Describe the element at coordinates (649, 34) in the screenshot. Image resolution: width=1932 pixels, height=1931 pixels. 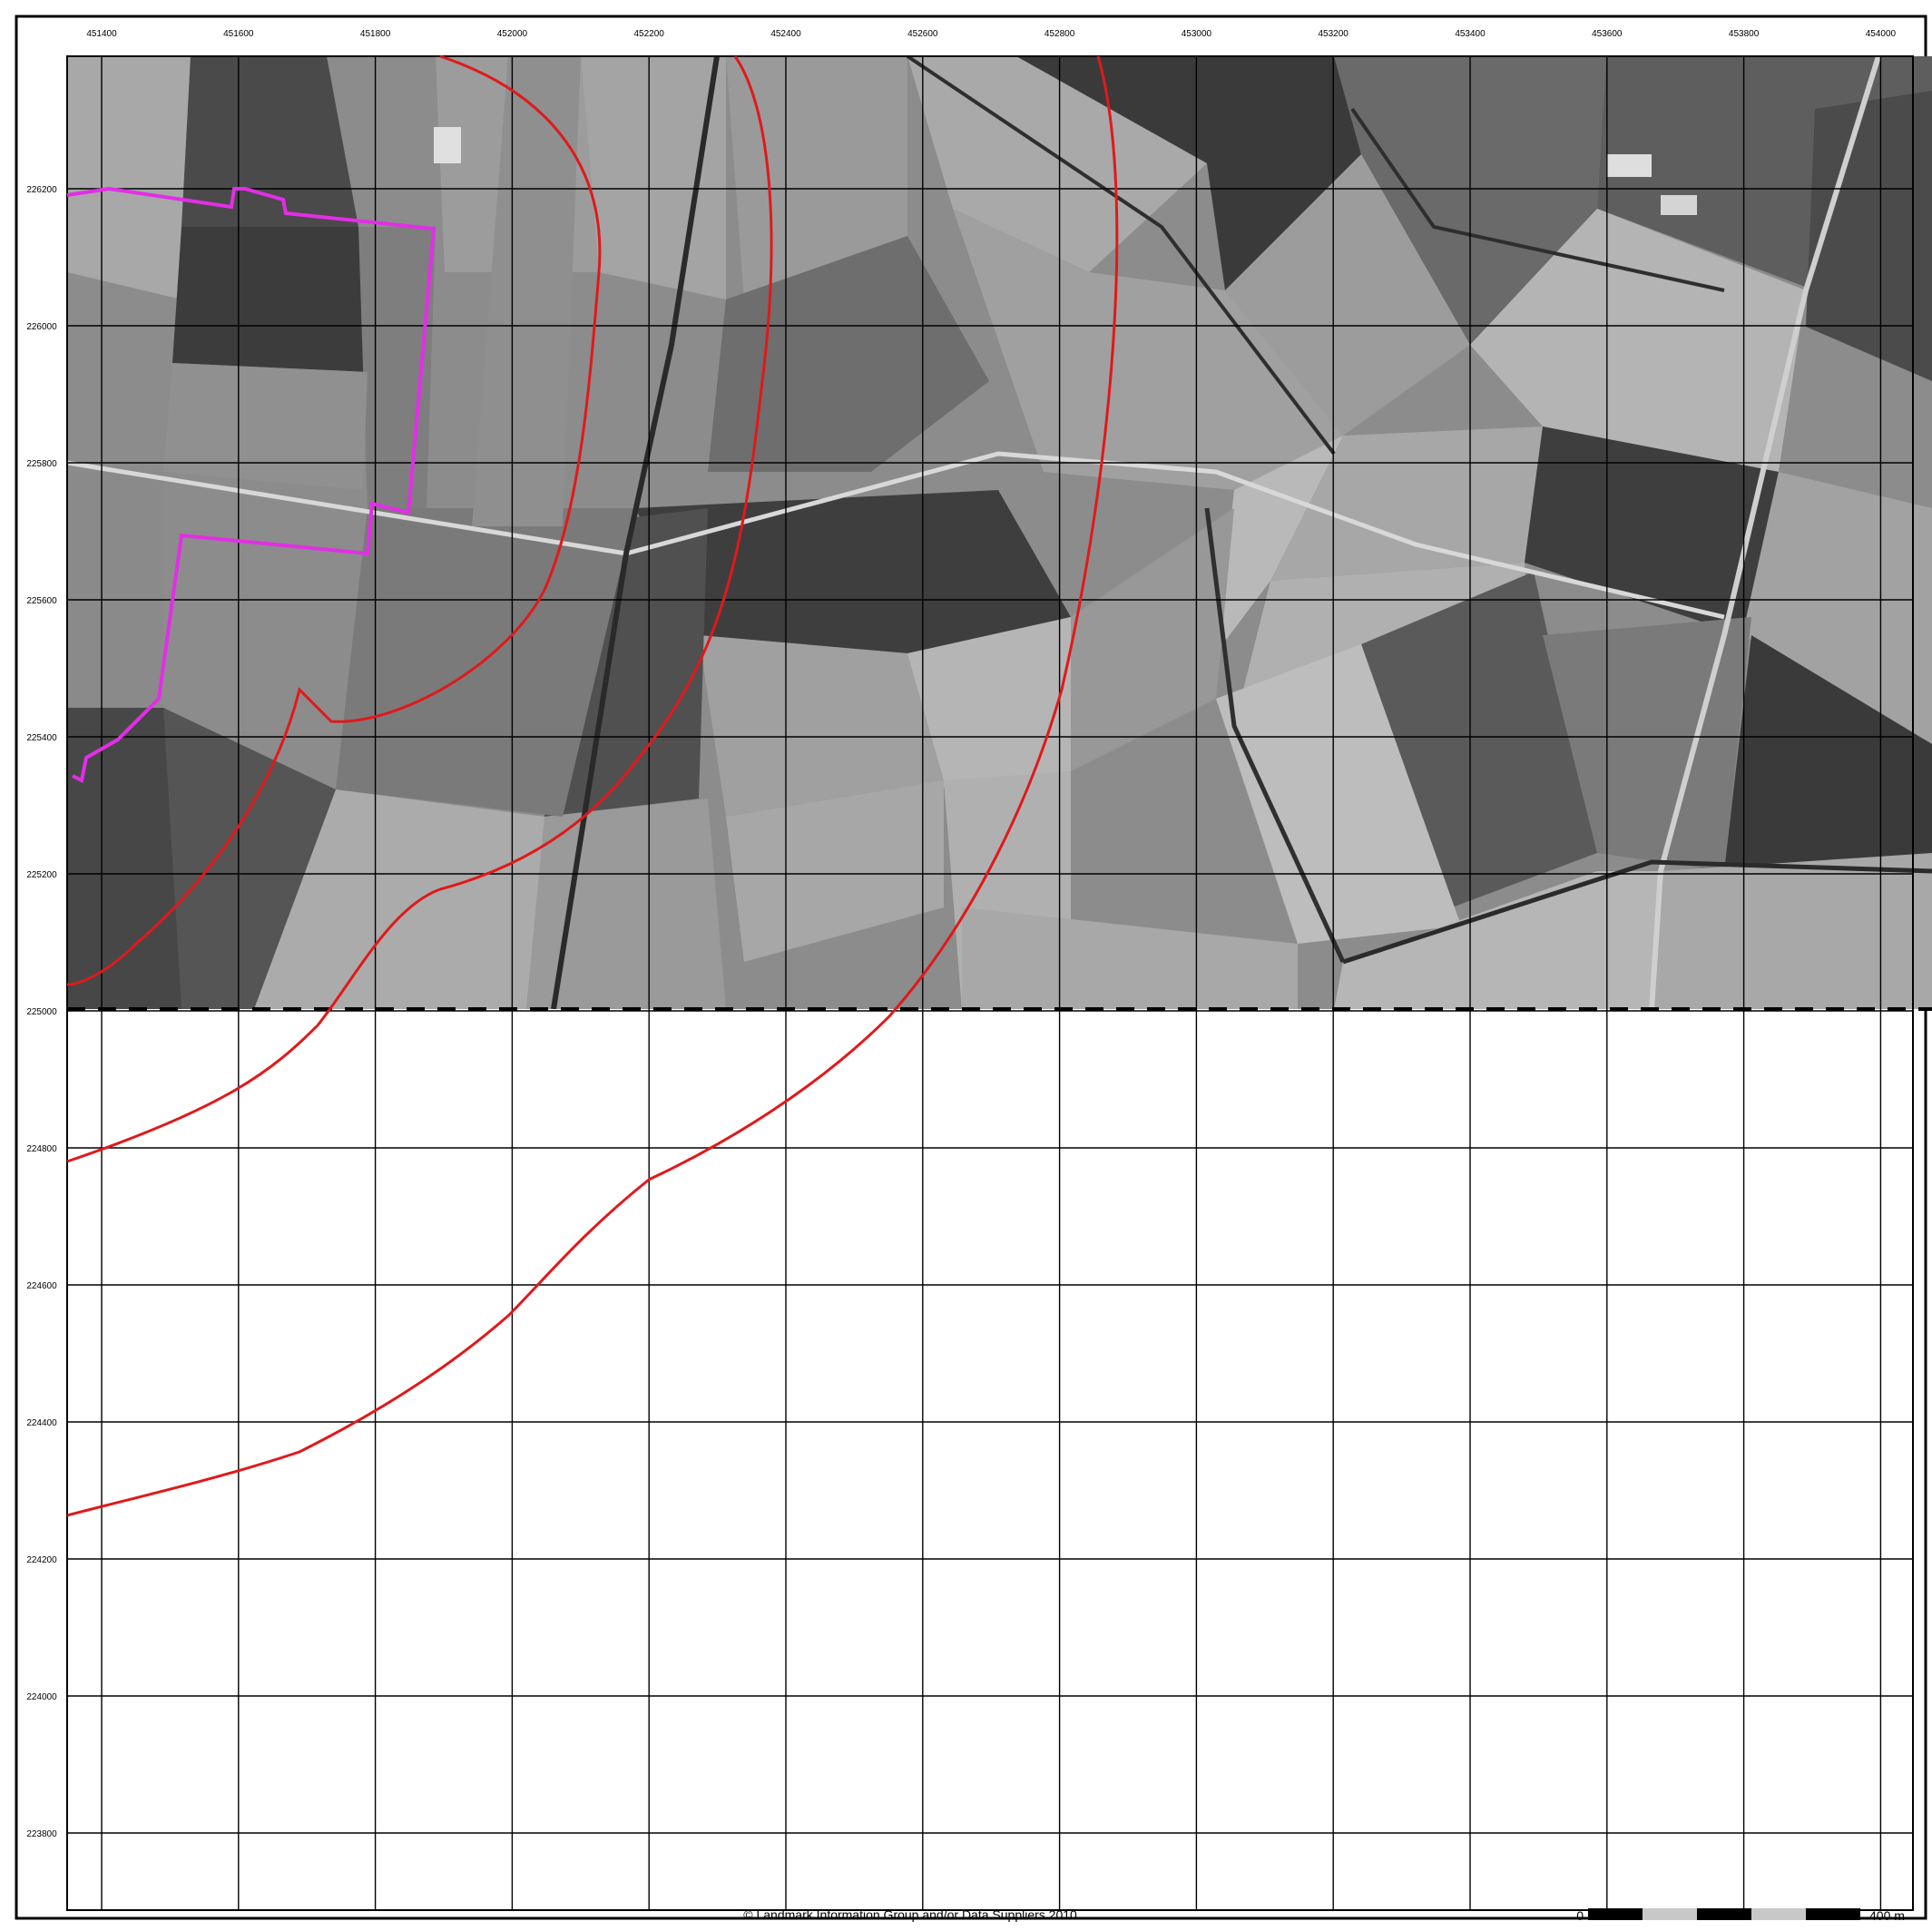
I see `easting-label: 452200` at that location.